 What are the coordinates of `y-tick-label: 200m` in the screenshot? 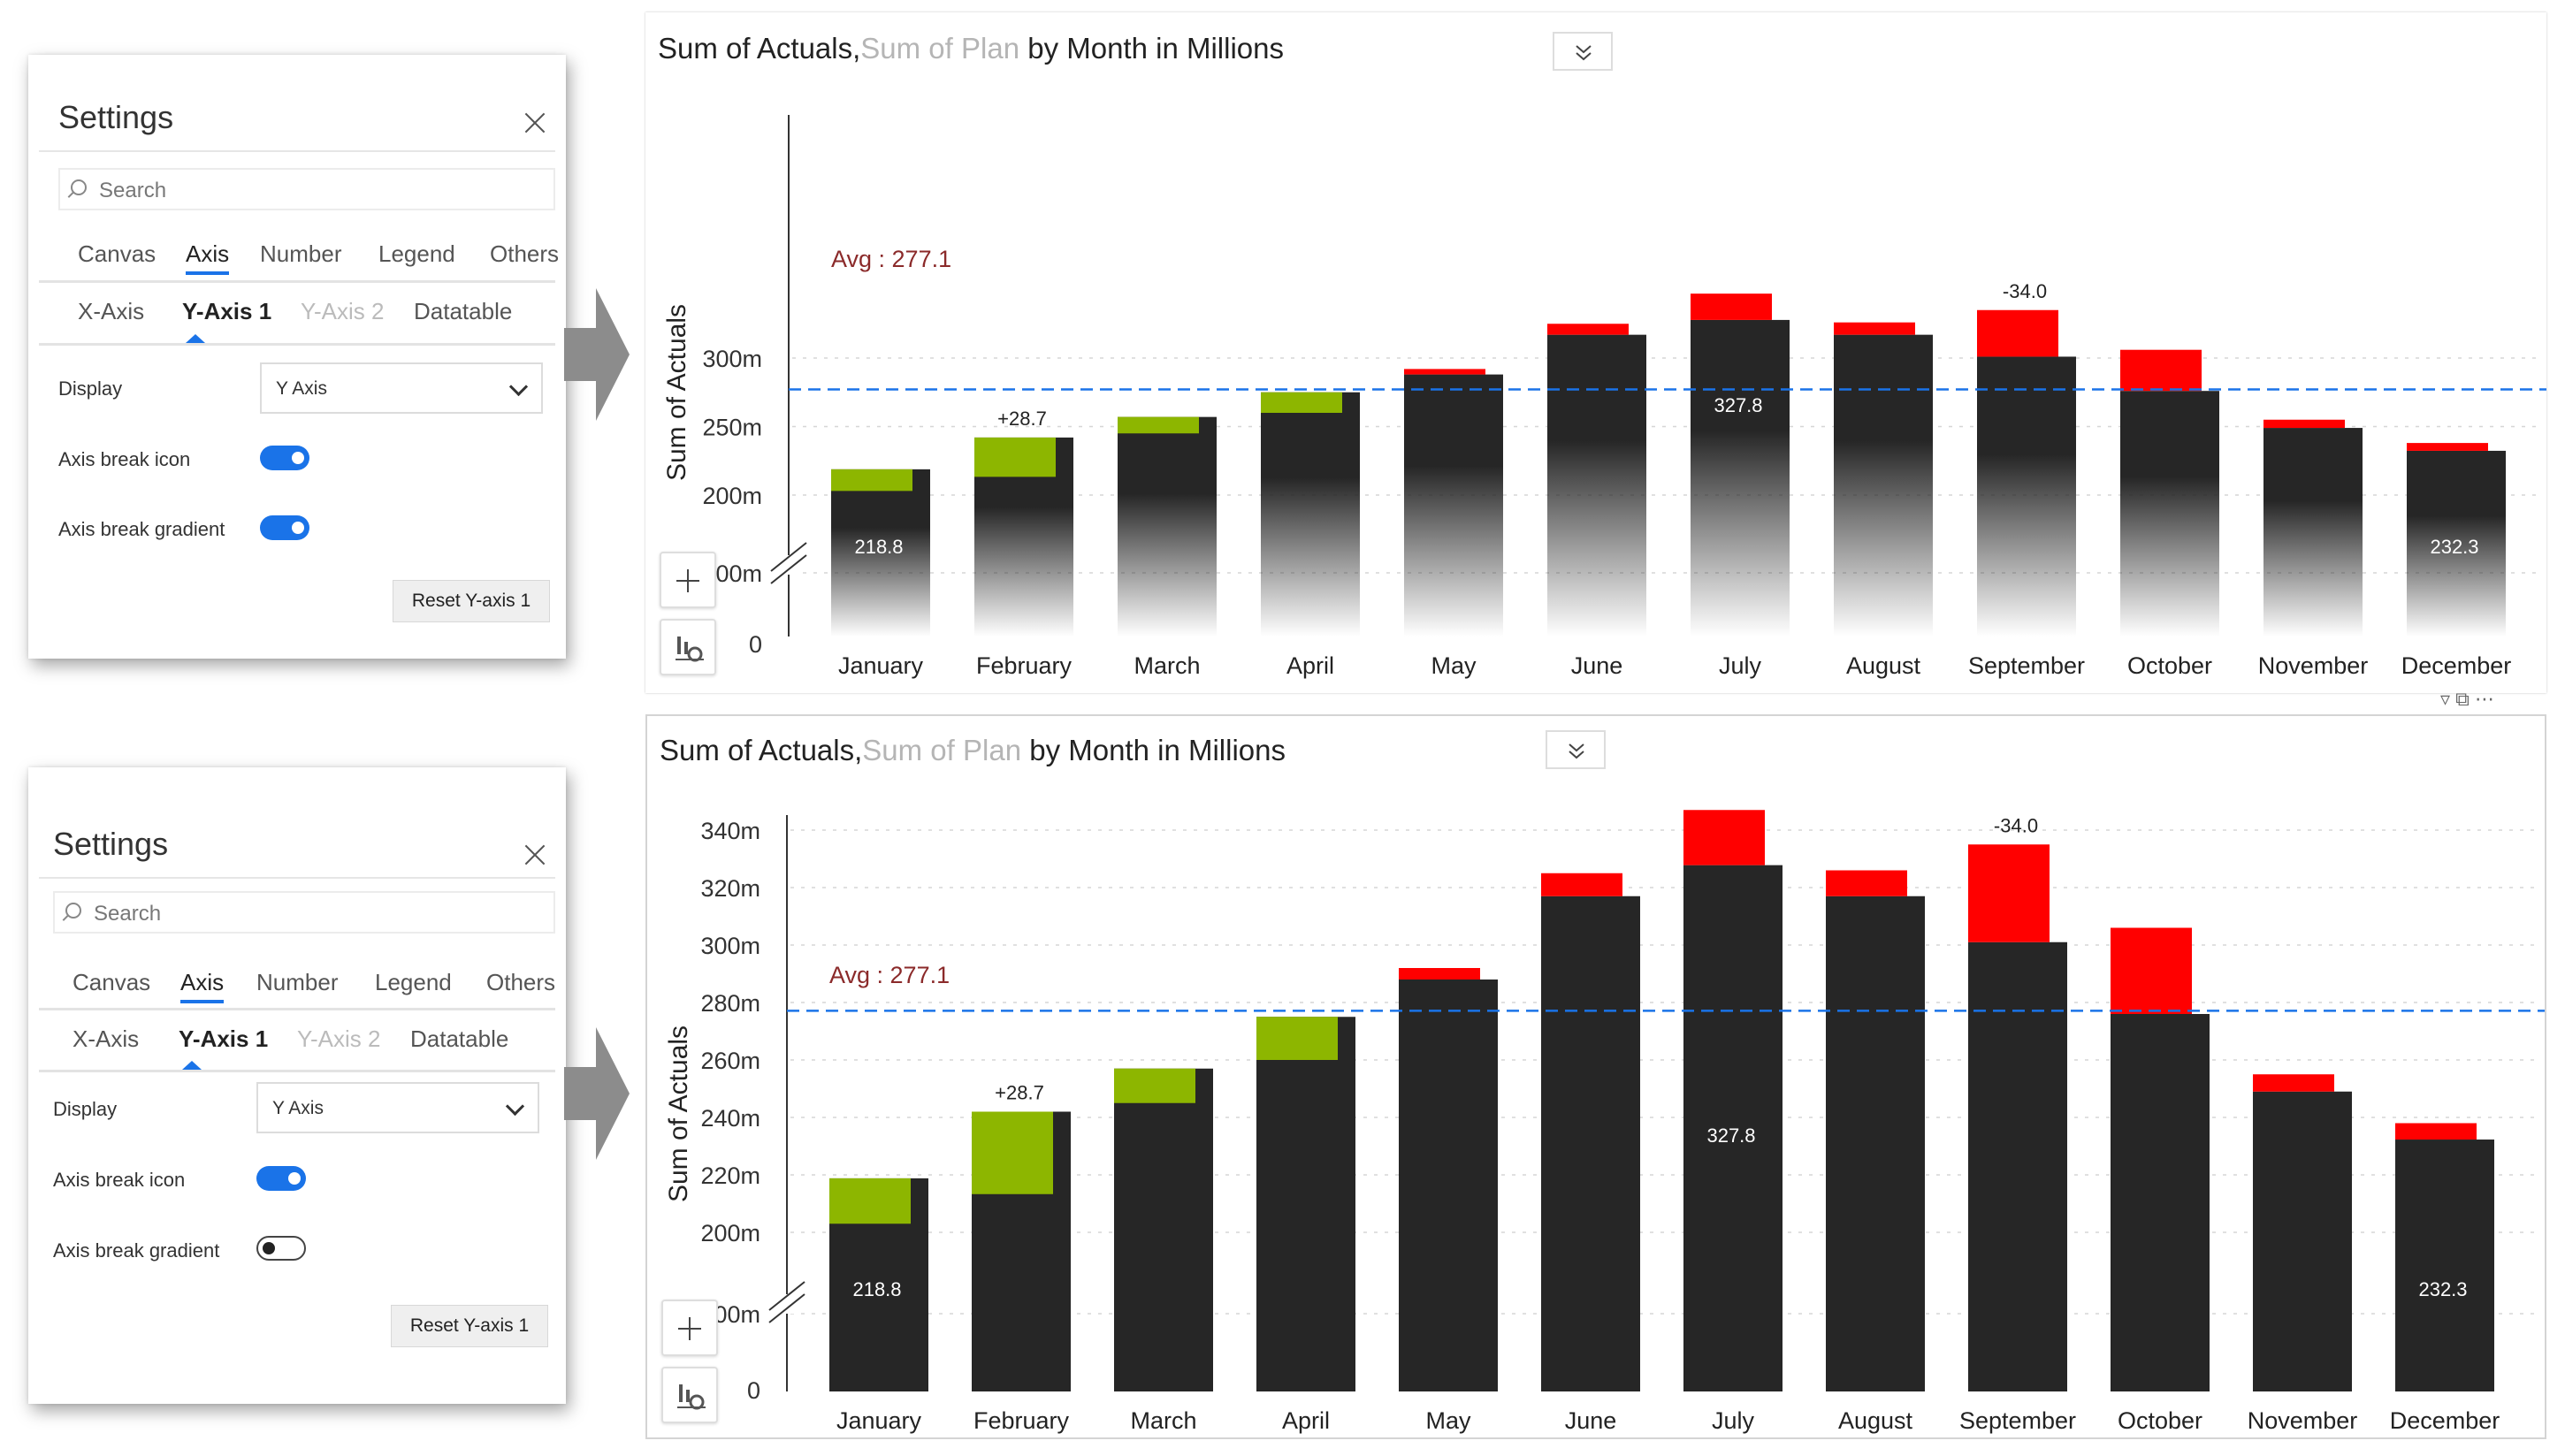 It's located at (730, 1233).